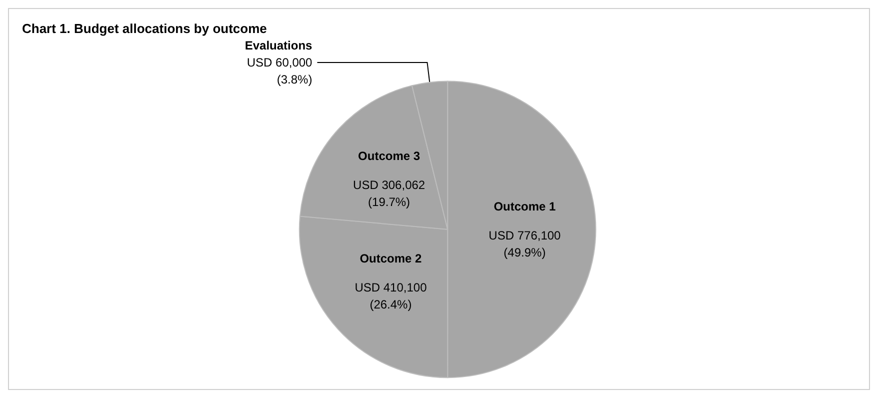 The height and width of the screenshot is (400, 883). What do you see at coordinates (144, 28) in the screenshot?
I see `chart-title: Chart 1. Budget allocations by outcome` at bounding box center [144, 28].